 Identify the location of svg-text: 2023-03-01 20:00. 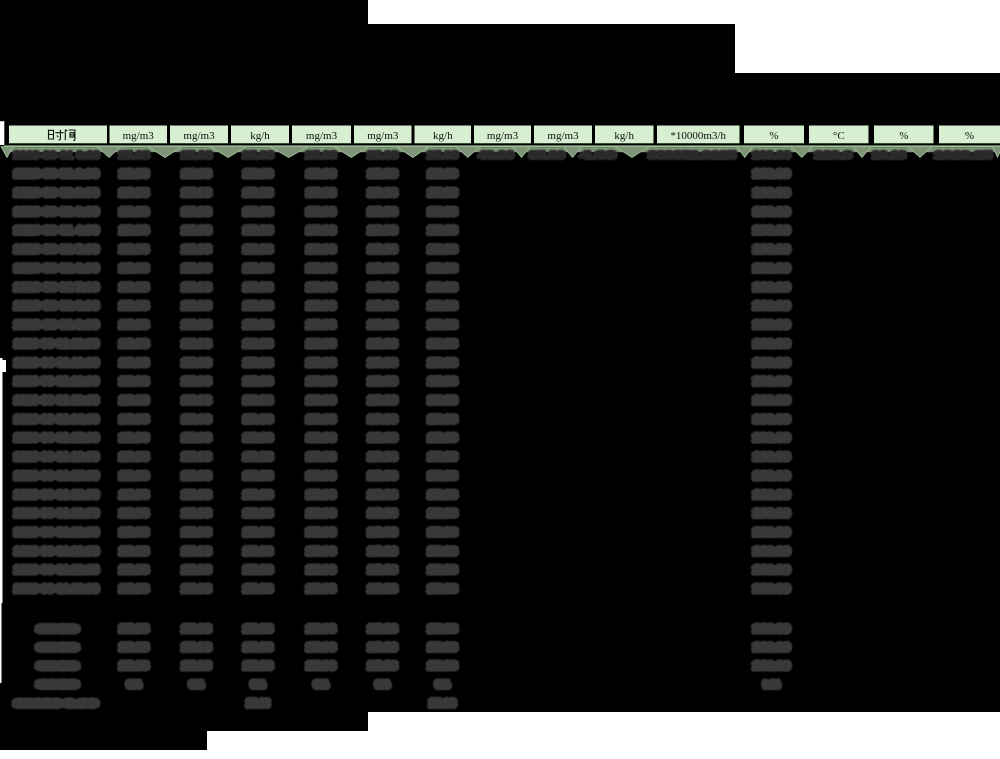
(57, 533).